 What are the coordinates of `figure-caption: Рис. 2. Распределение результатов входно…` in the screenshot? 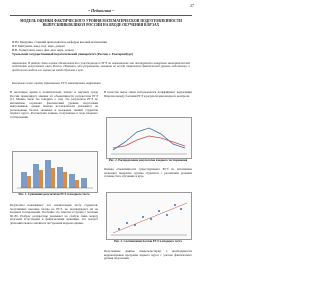 It's located at (148, 160).